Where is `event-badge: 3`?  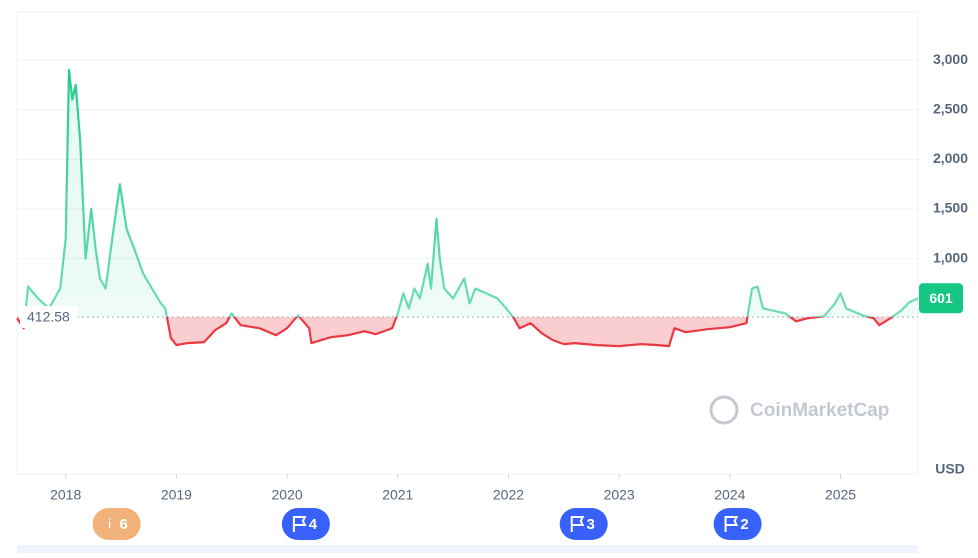 event-badge: 3 is located at coordinates (583, 524).